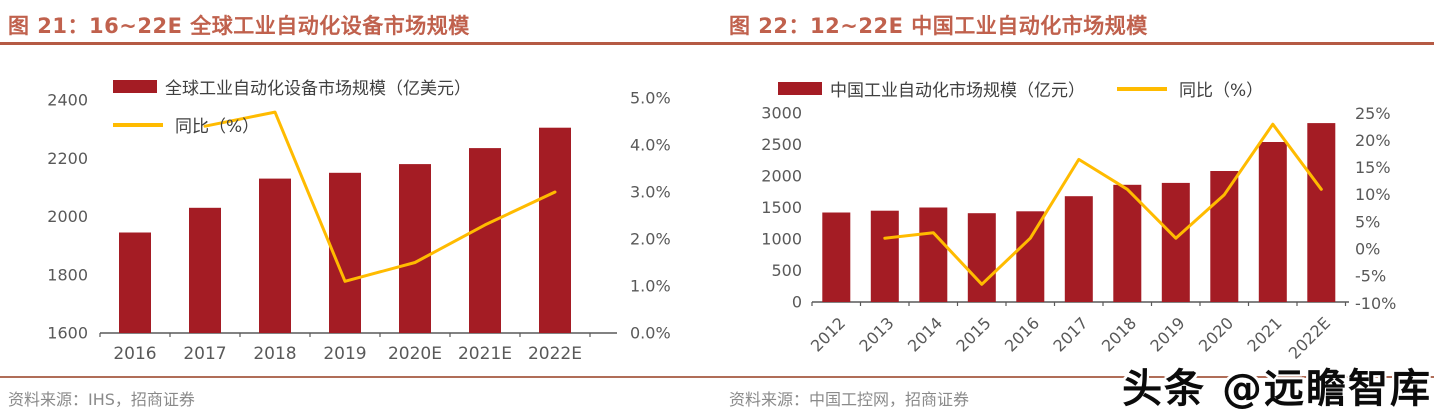 This screenshot has width=1434, height=419. What do you see at coordinates (318, 89) in the screenshot?
I see `bar-legend-label: 全球工业自动化设备市场规模（亿美元）` at bounding box center [318, 89].